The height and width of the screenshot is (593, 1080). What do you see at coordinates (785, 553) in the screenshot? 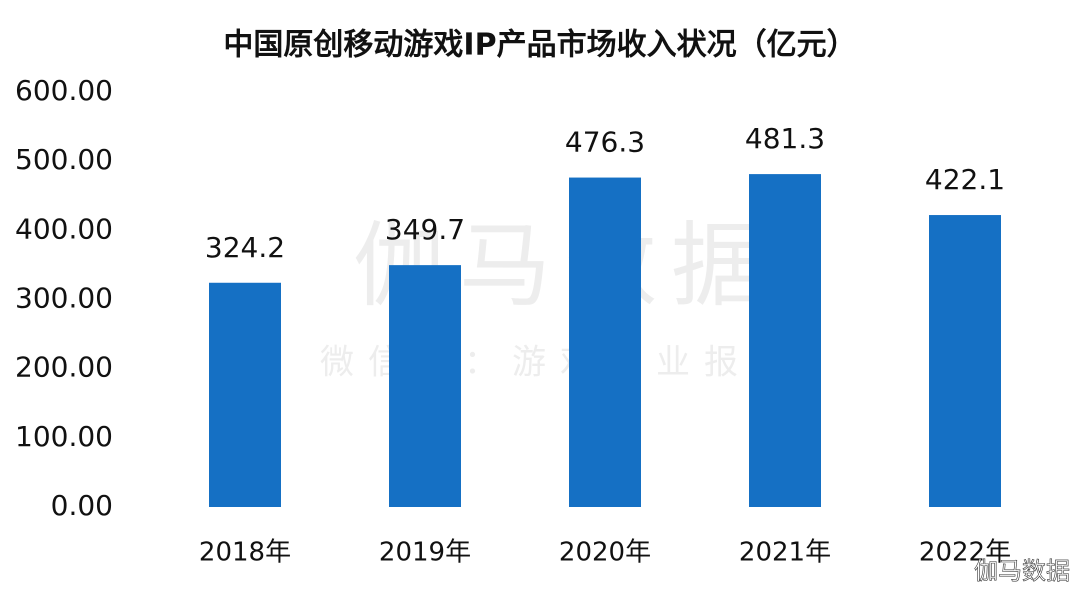
I see `x-tick-label: 2021年` at bounding box center [785, 553].